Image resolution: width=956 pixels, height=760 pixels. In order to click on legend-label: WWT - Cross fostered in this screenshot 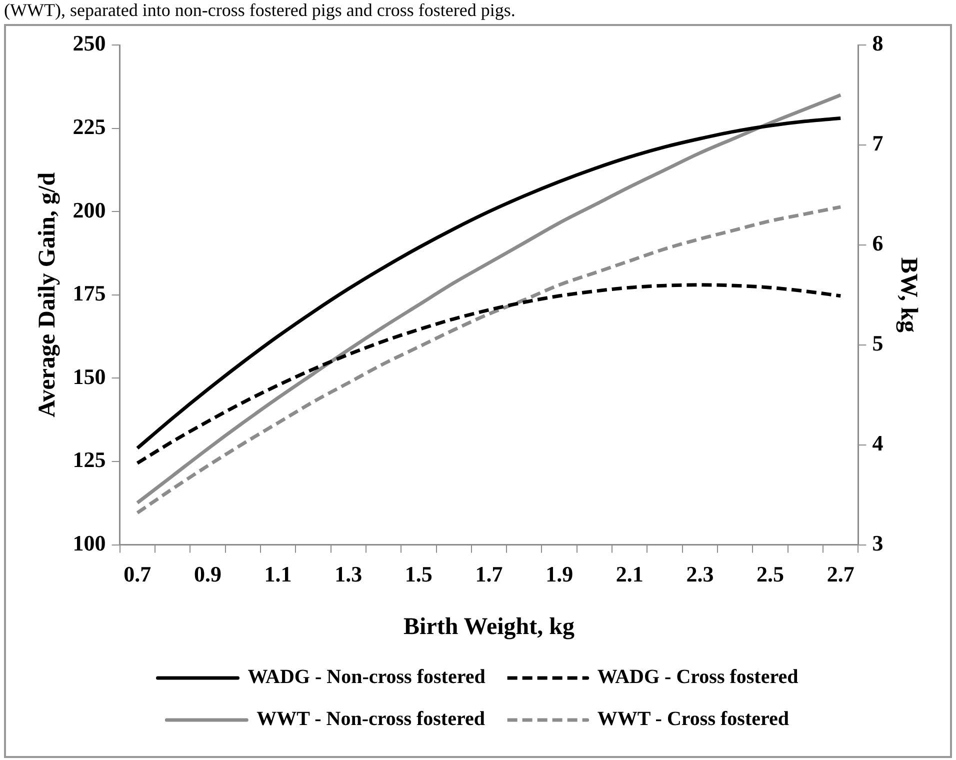, I will do `click(693, 719)`.